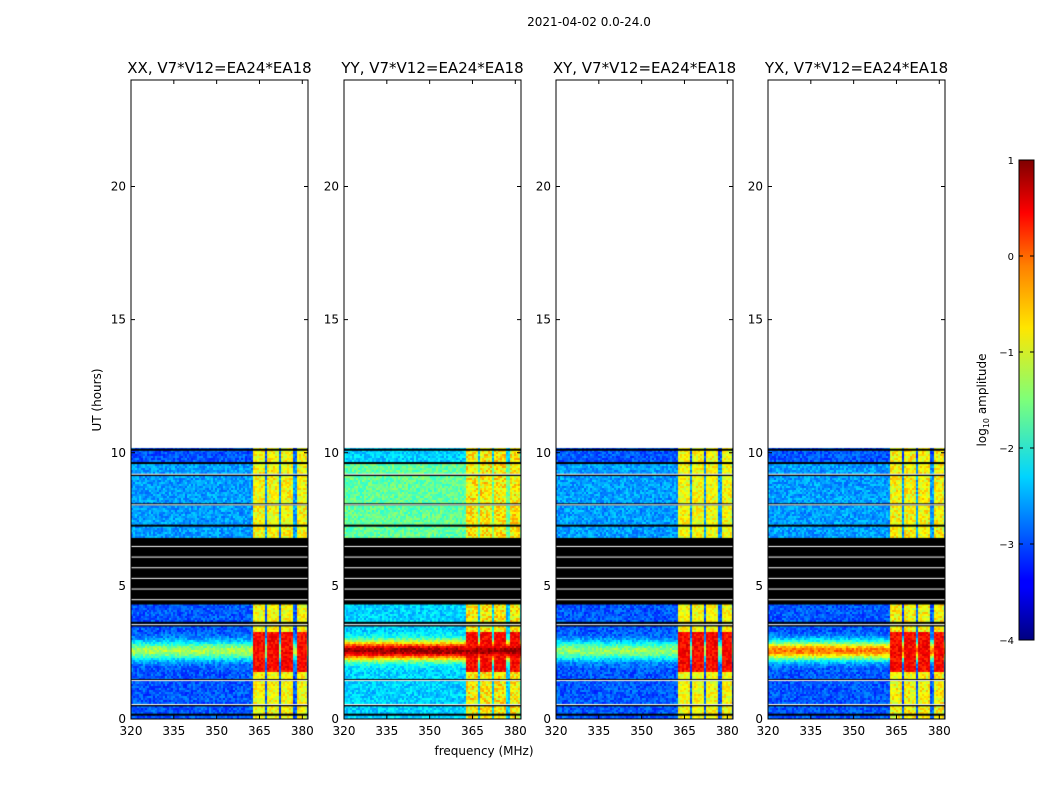 The image size is (1050, 800). What do you see at coordinates (982, 386) in the screenshot?
I see `colorbar-label-suffix: amplitude` at bounding box center [982, 386].